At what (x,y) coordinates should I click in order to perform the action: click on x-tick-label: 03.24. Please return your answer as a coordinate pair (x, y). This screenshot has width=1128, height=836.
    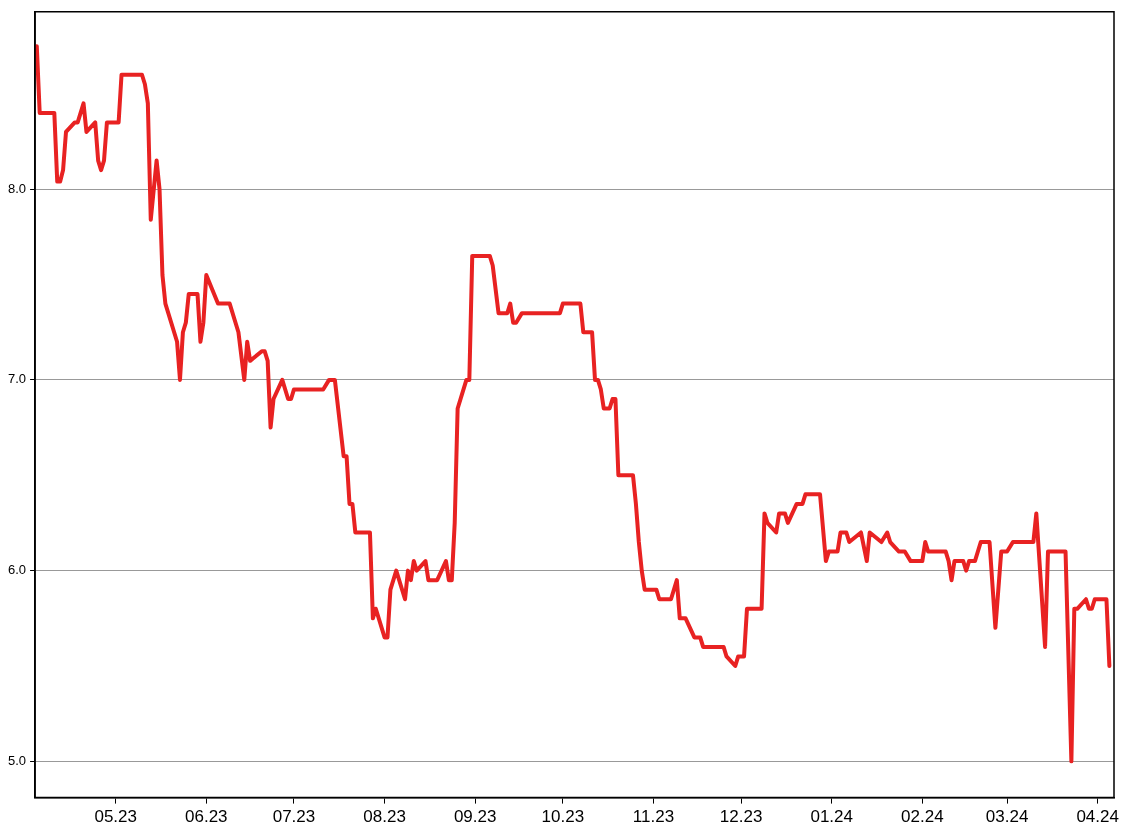
    Looking at the image, I should click on (1007, 817).